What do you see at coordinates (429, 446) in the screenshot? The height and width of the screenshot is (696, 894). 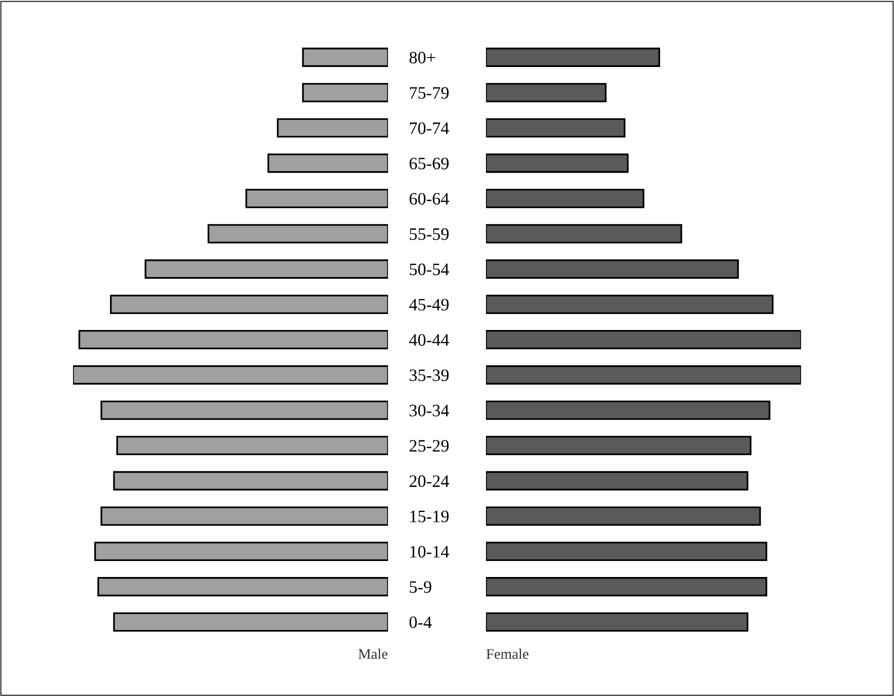 I see `y-tick-label: 25-29` at bounding box center [429, 446].